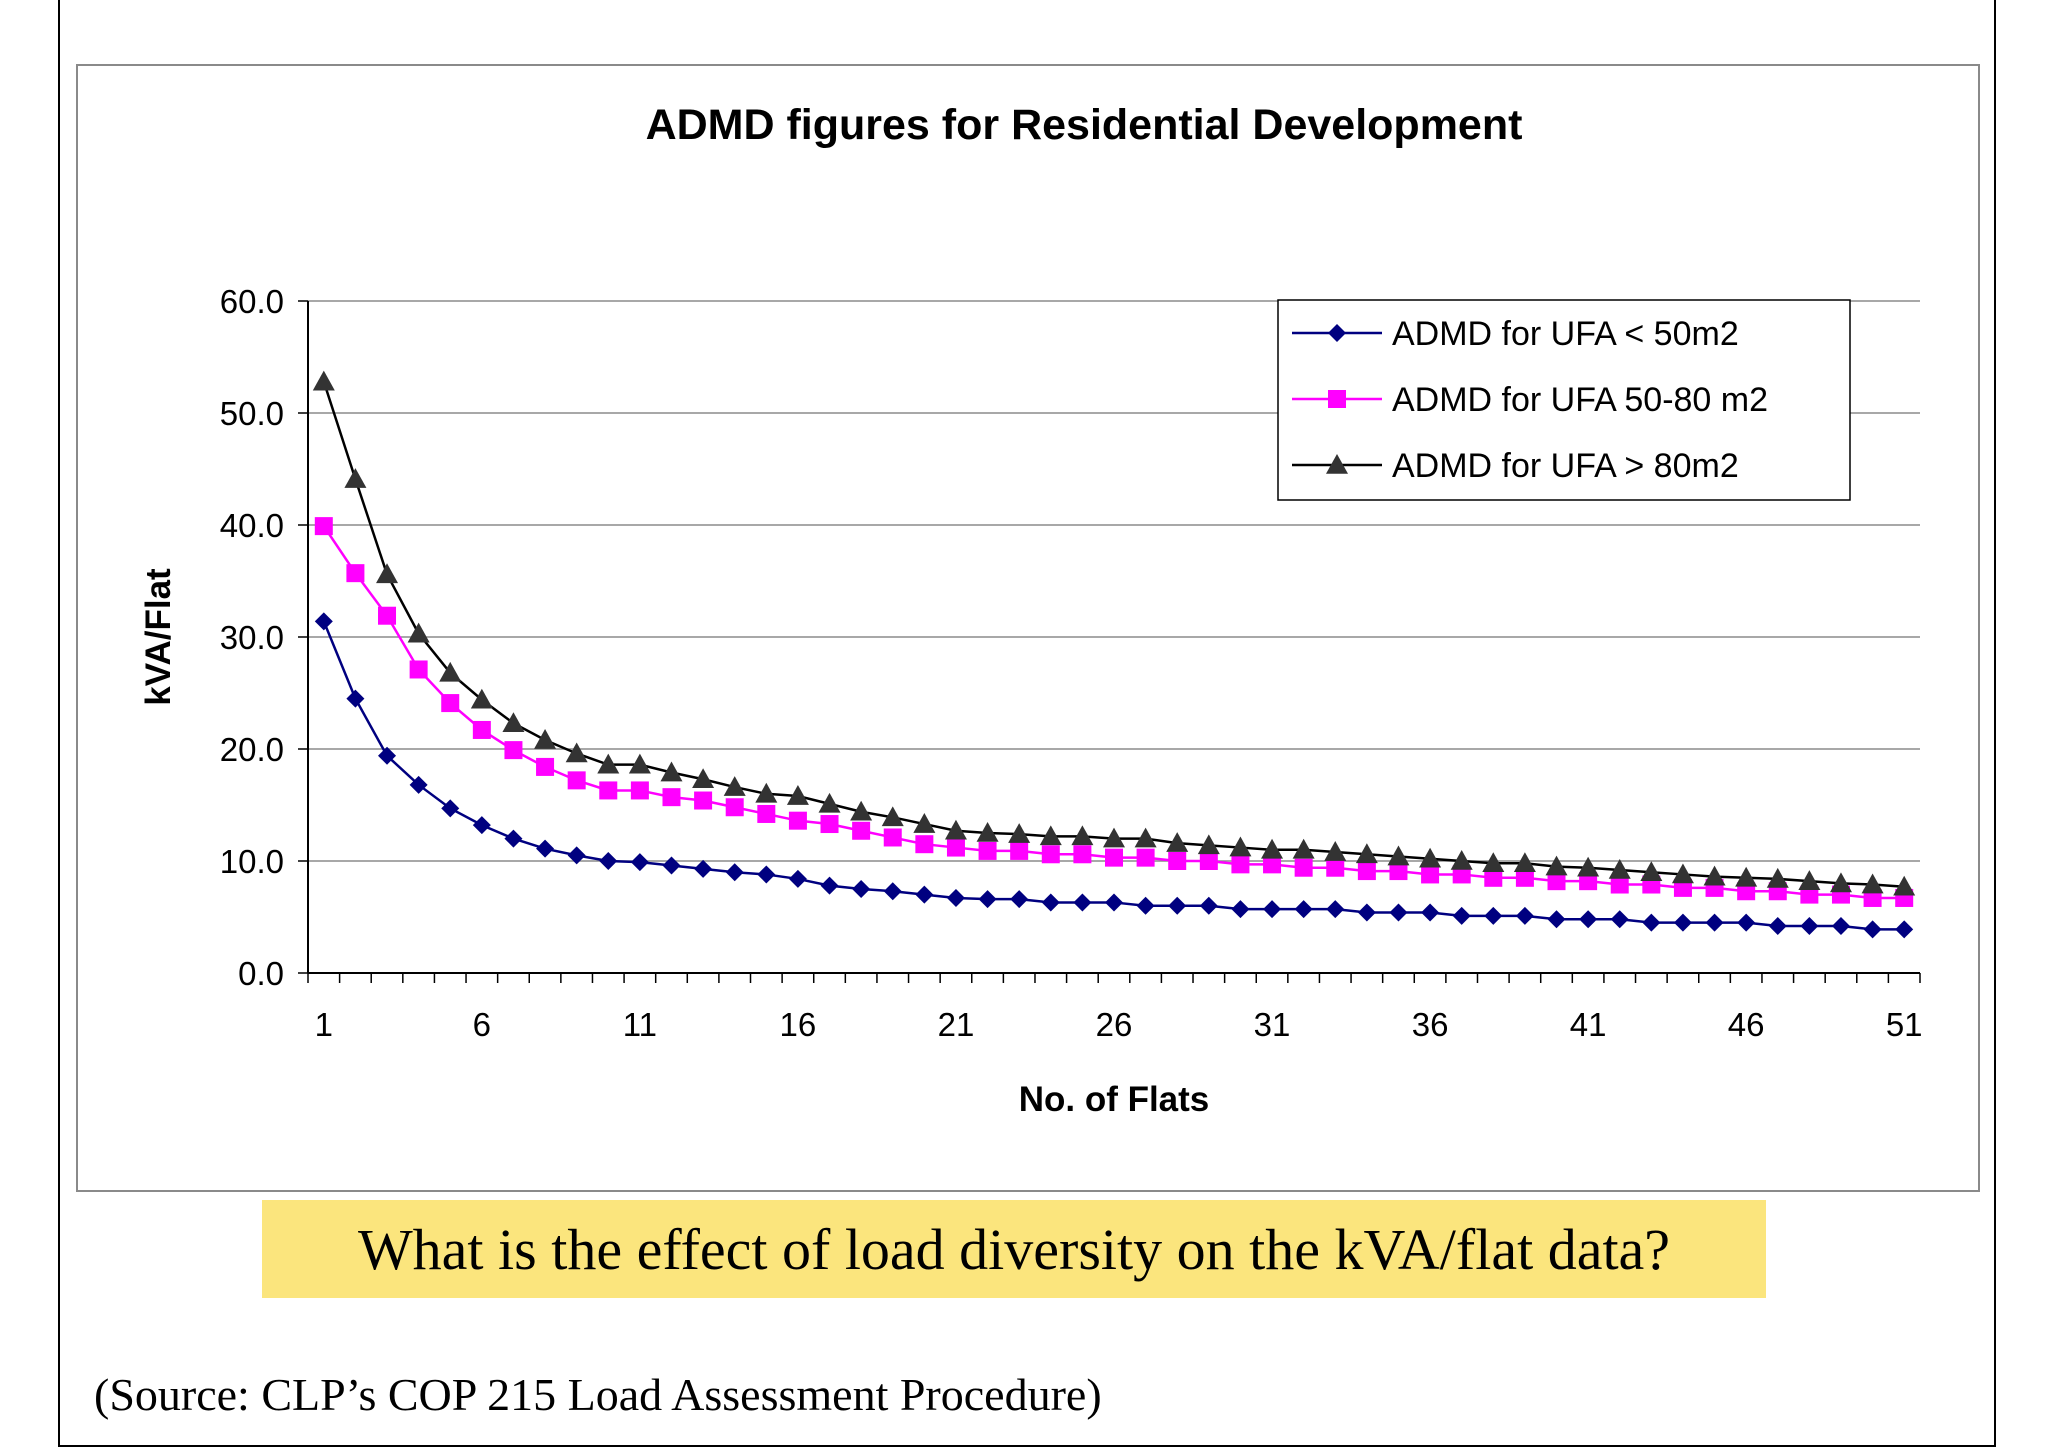  What do you see at coordinates (1114, 1099) in the screenshot?
I see `x-axis-label: No. of Flats` at bounding box center [1114, 1099].